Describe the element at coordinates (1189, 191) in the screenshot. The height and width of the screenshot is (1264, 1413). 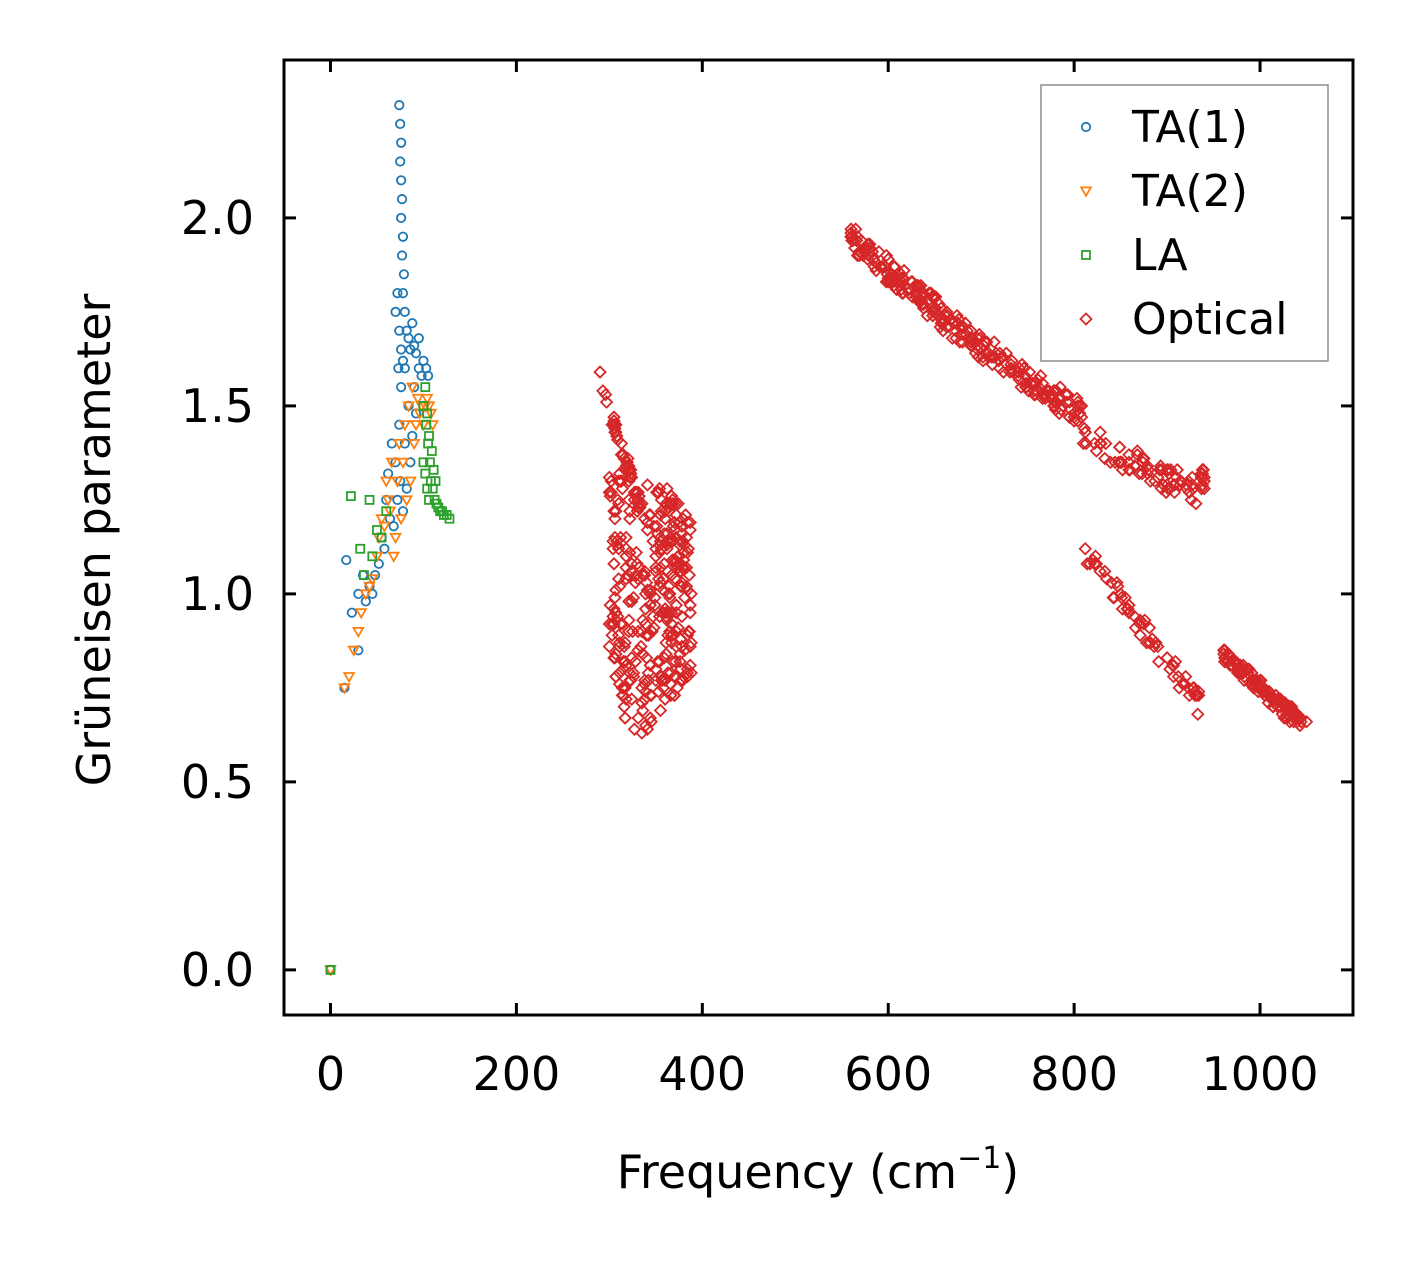
I see `legend-label: TA(2)` at that location.